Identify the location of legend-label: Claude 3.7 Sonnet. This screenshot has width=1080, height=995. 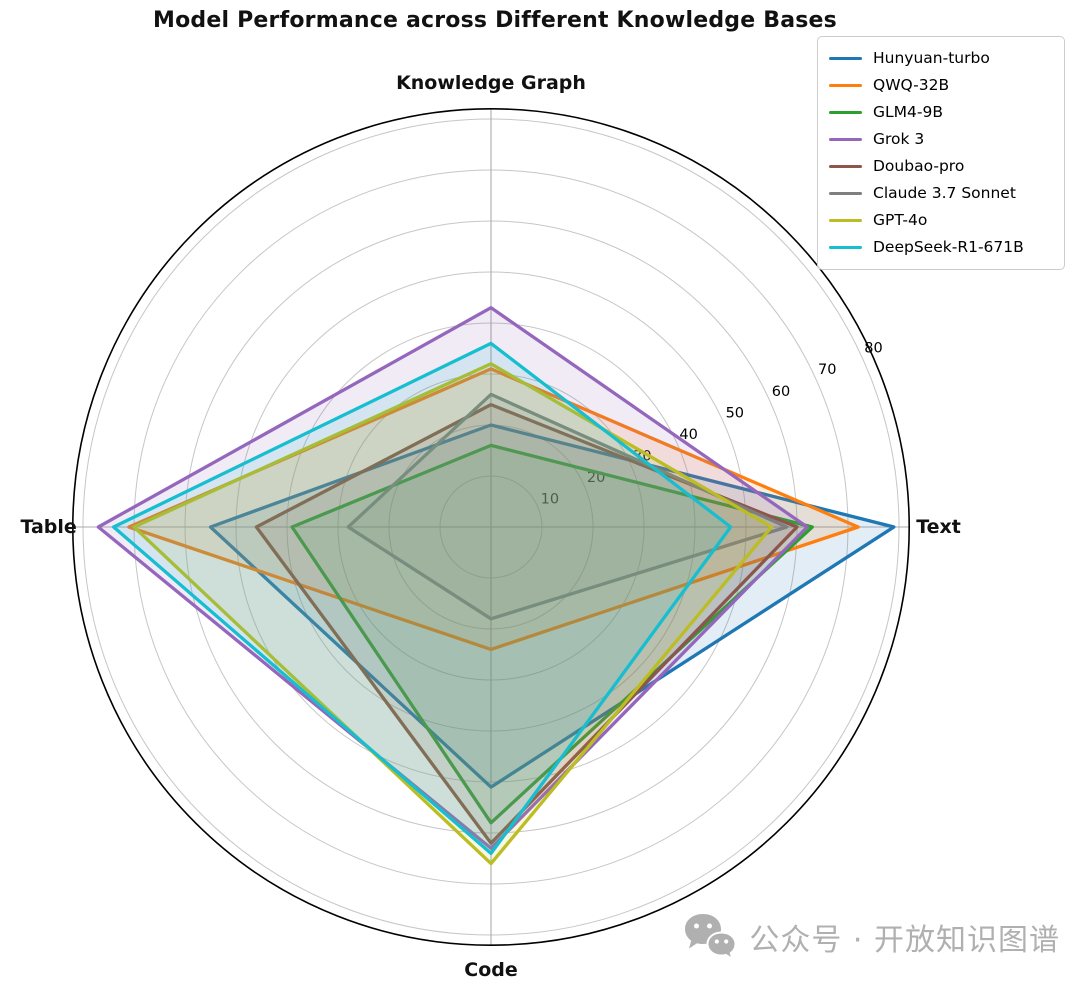
(944, 192).